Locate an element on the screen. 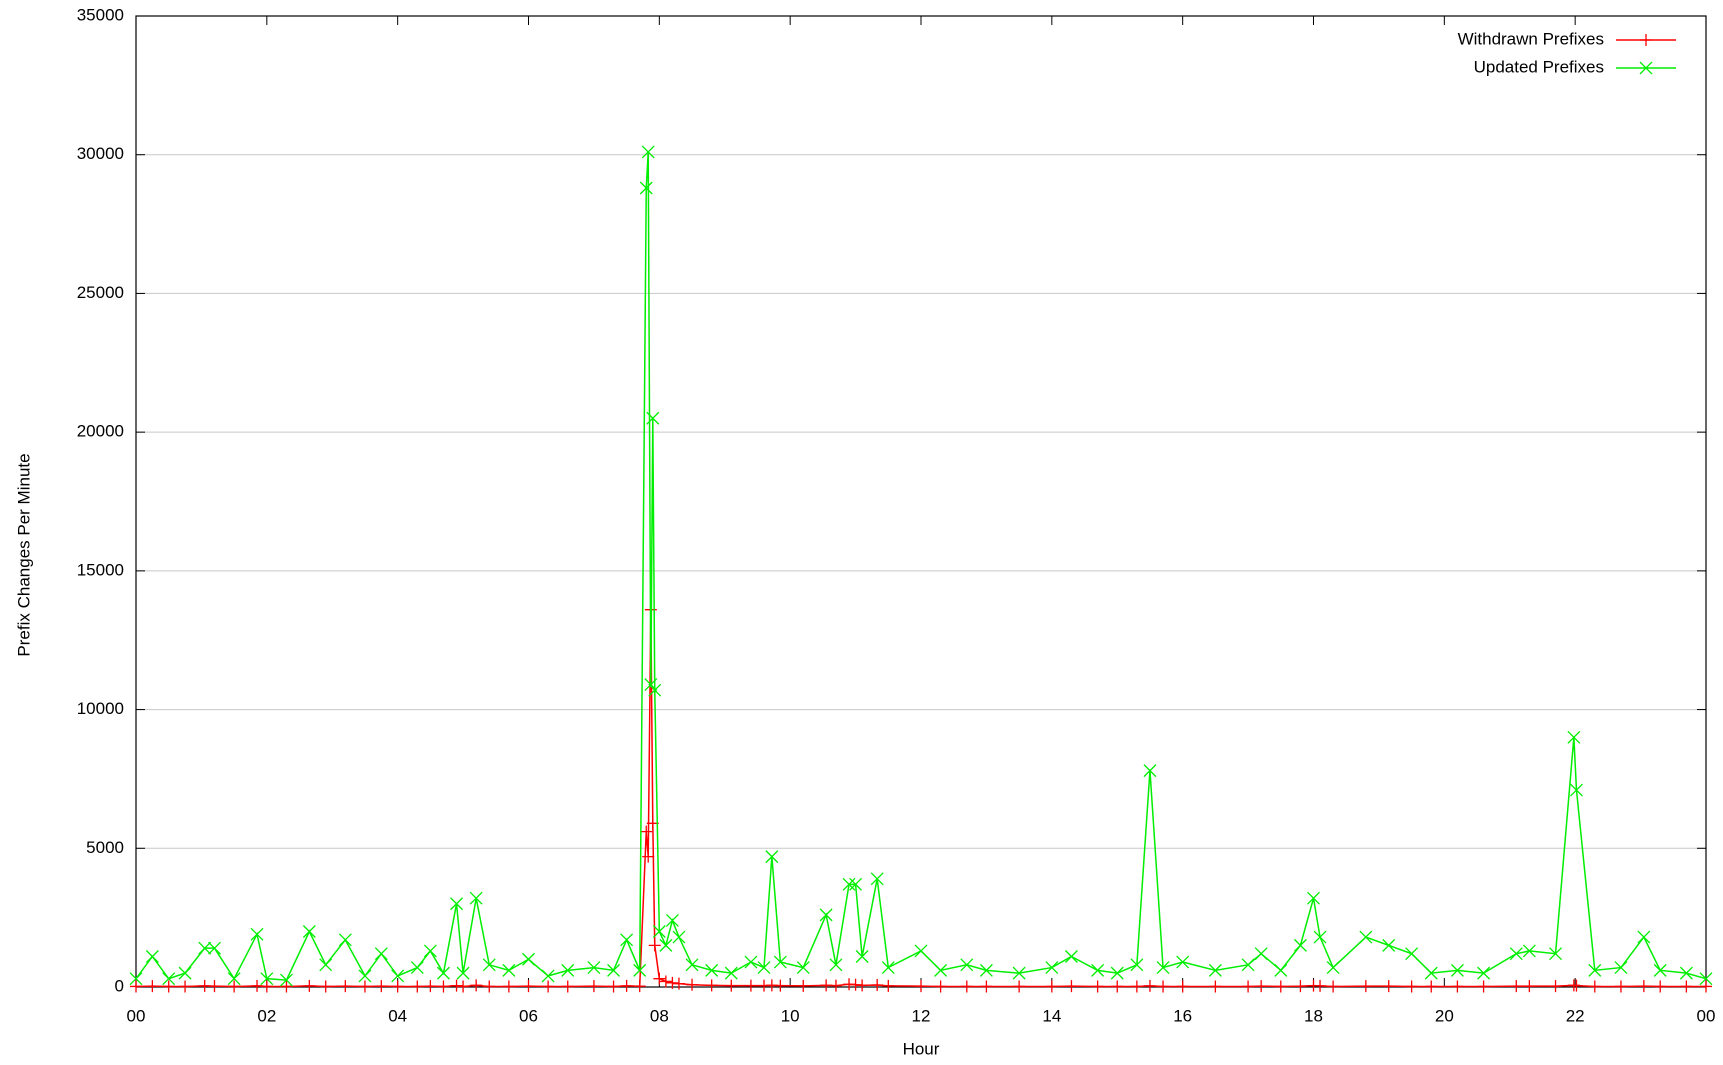  x-tick-label: 06 is located at coordinates (528, 1015).